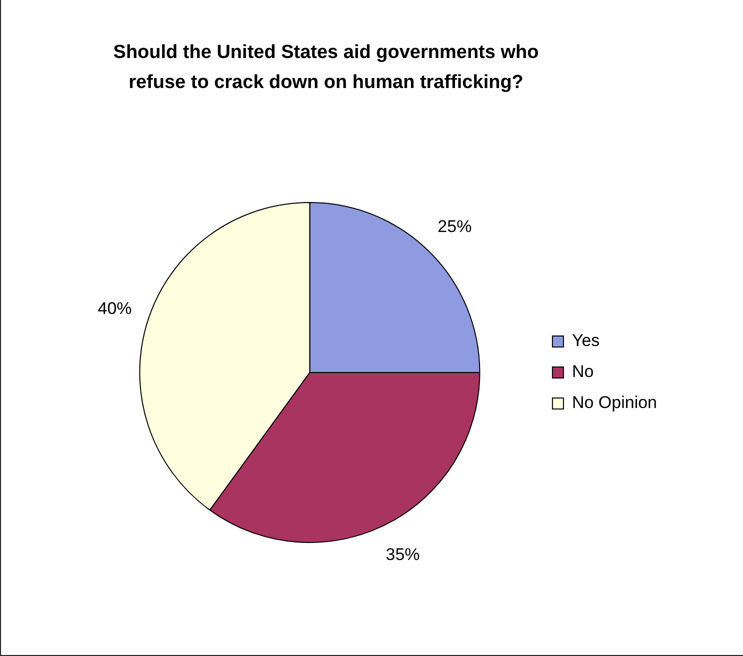 The height and width of the screenshot is (656, 743). I want to click on data-label: 40%, so click(115, 308).